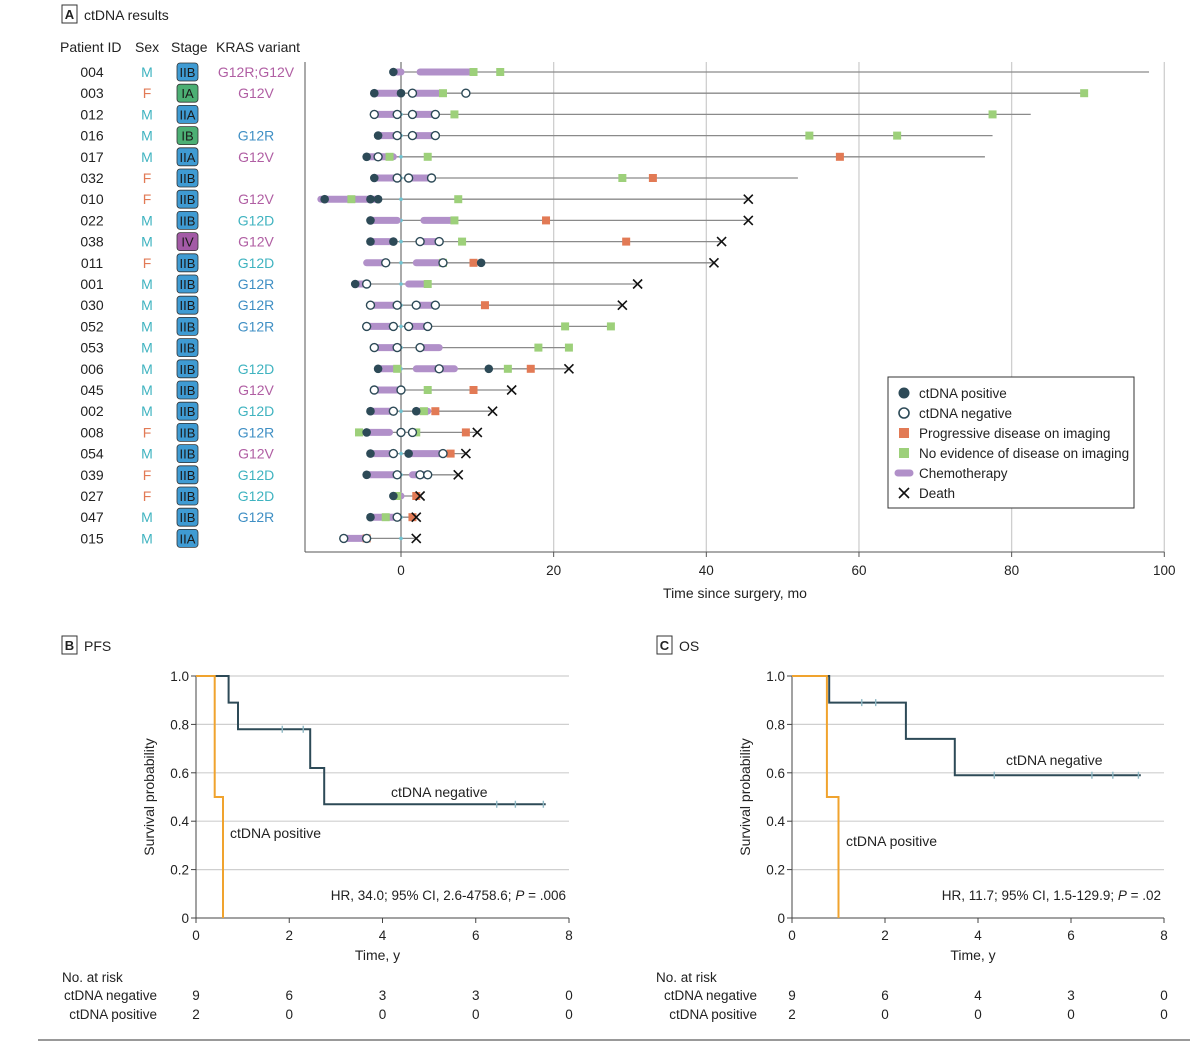  What do you see at coordinates (775, 724) in the screenshot?
I see `y-tick-label: 0.8` at bounding box center [775, 724].